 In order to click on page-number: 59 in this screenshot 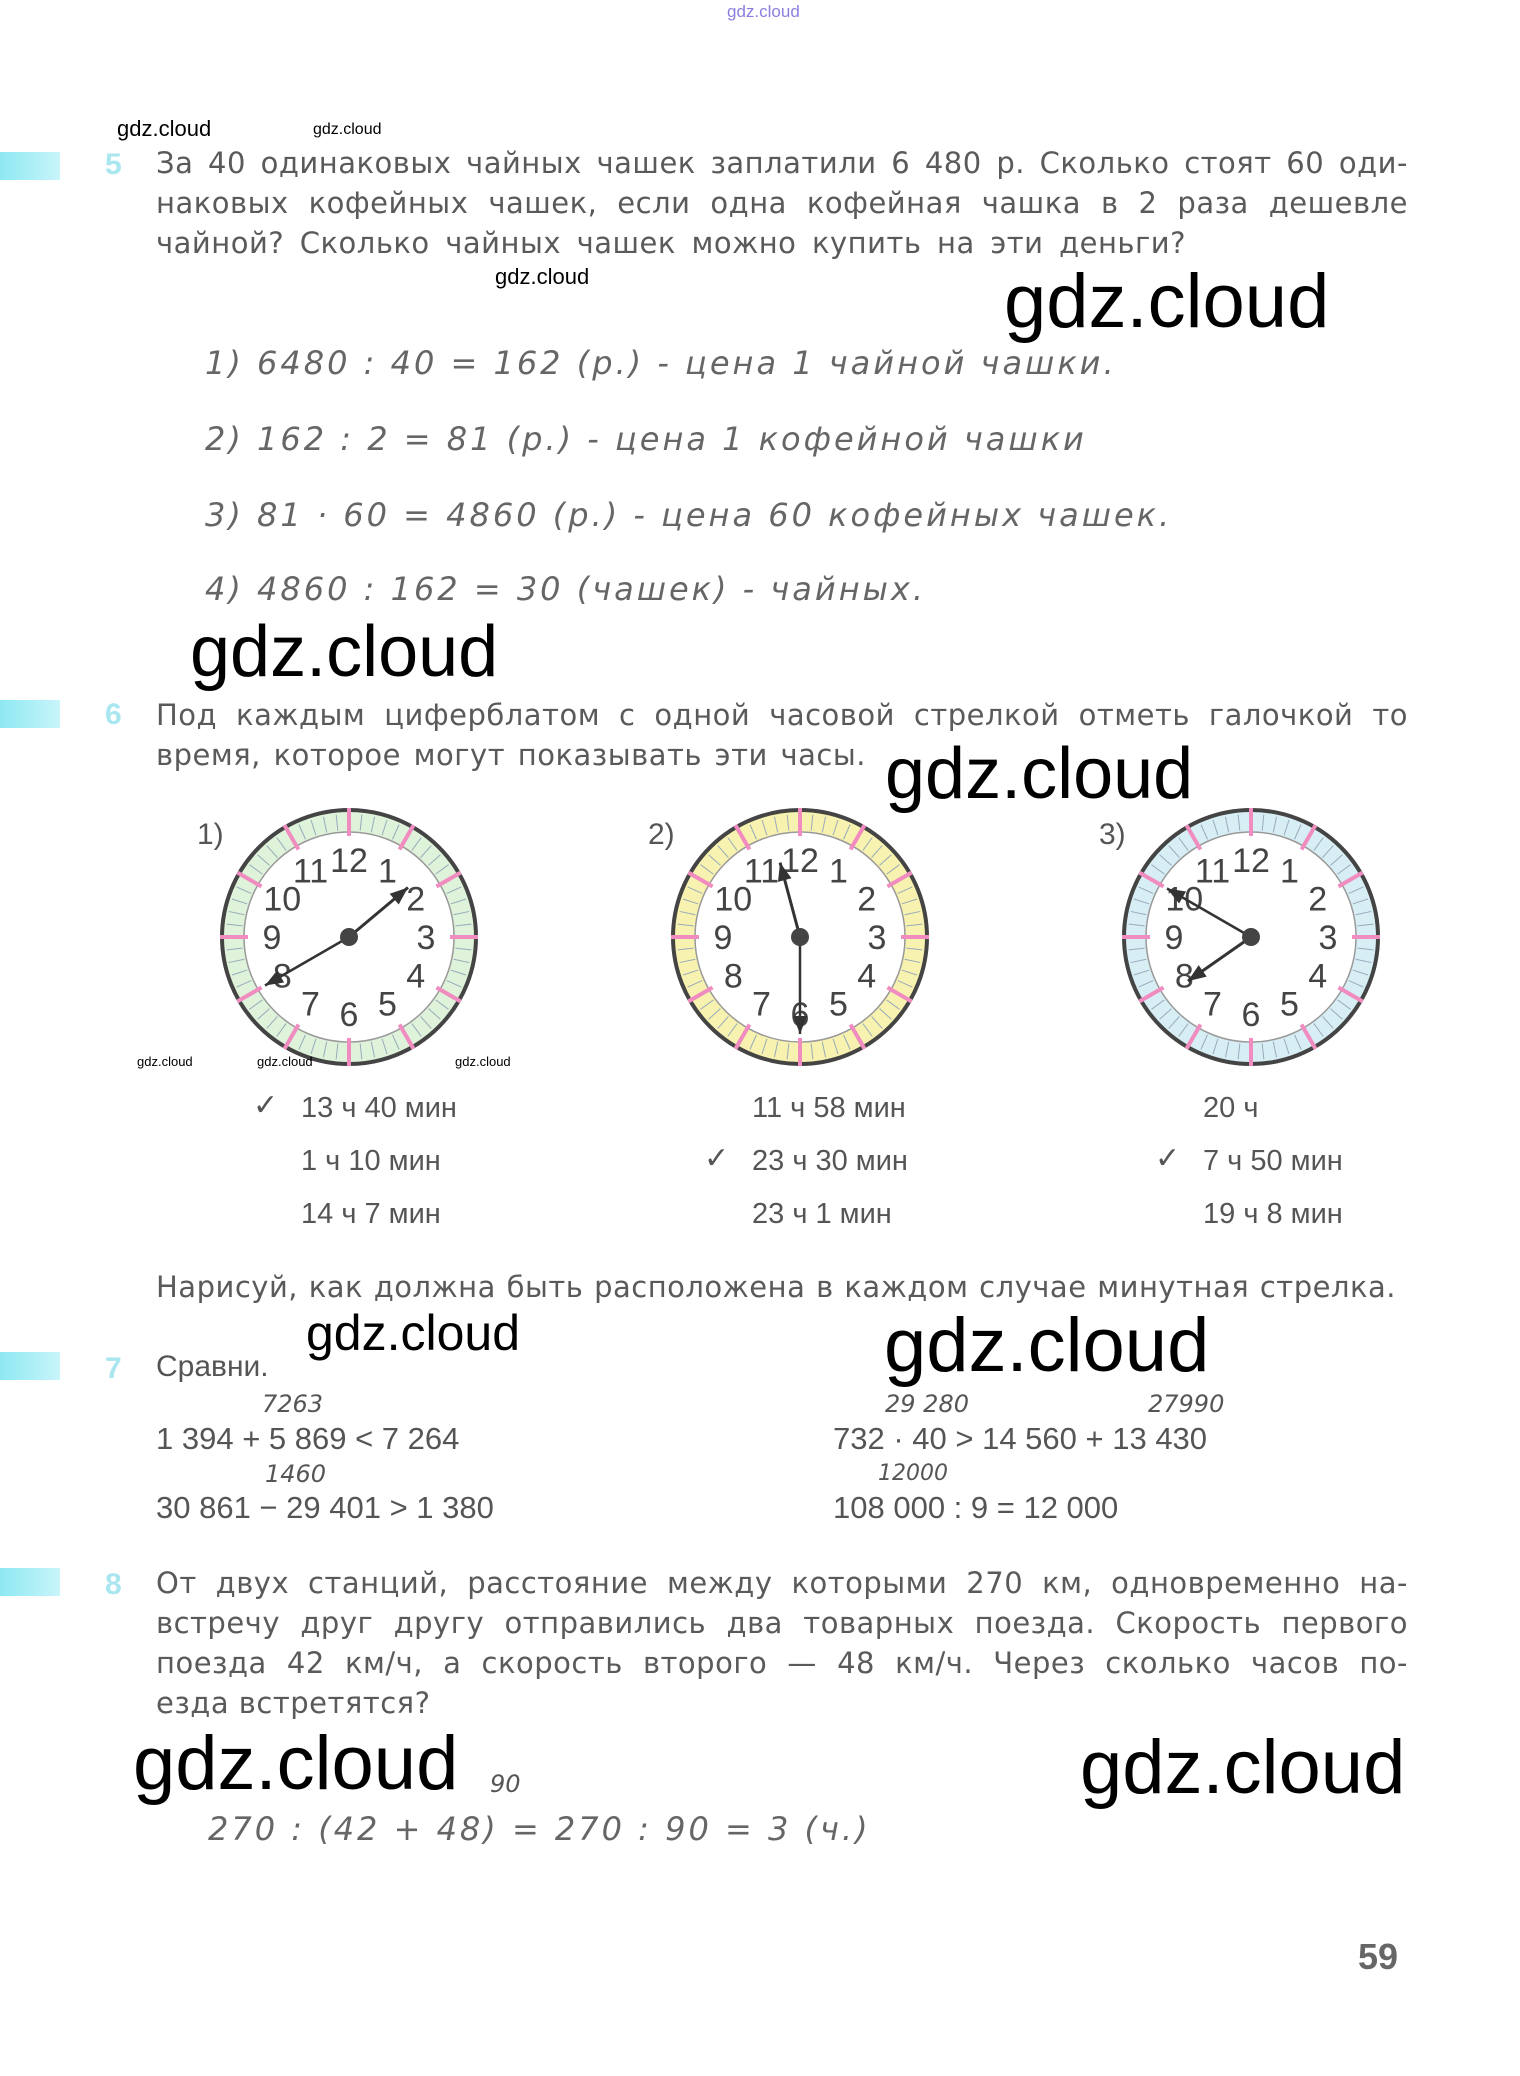, I will do `click(1378, 1956)`.